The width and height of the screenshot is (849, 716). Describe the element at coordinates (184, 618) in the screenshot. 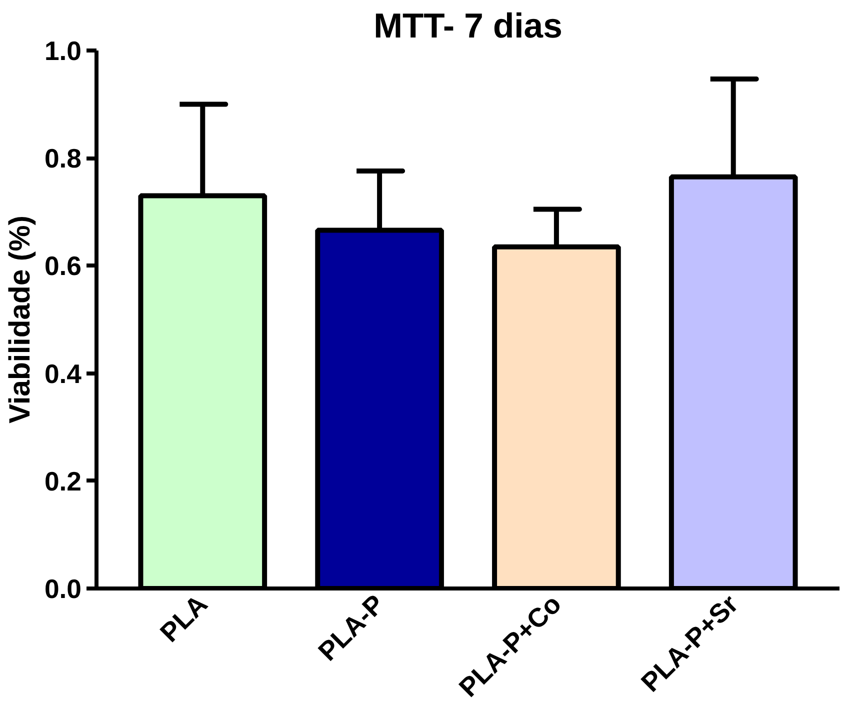

I see `x-tick-label: PLA` at that location.